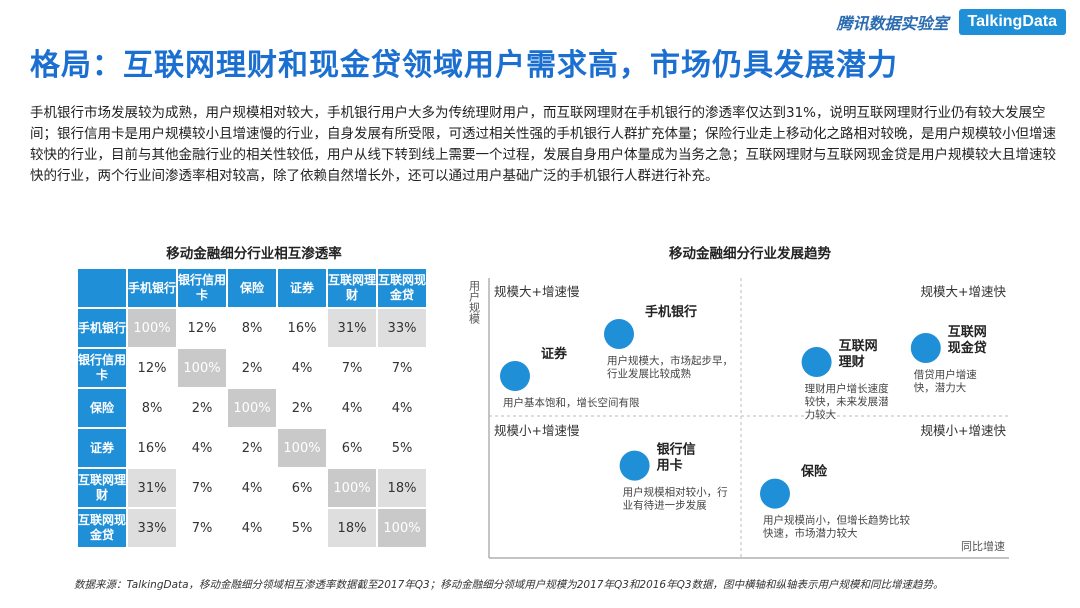  What do you see at coordinates (671, 312) in the screenshot?
I see `data-point-label: 手机银行` at bounding box center [671, 312].